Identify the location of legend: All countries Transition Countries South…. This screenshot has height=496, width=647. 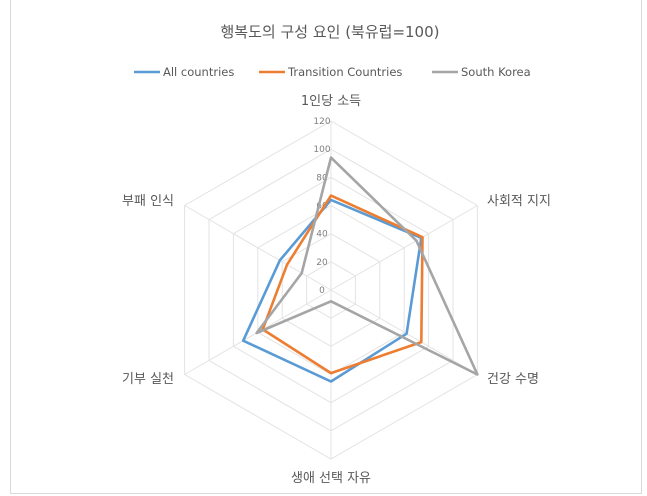
(332, 72).